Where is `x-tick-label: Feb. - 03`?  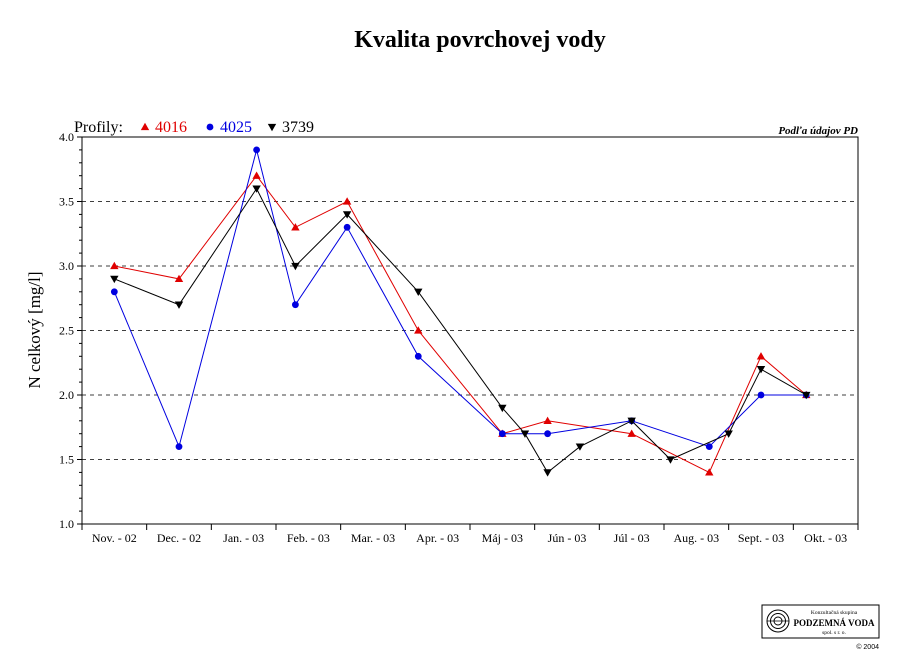
x-tick-label: Feb. - 03 is located at coordinates (308, 538).